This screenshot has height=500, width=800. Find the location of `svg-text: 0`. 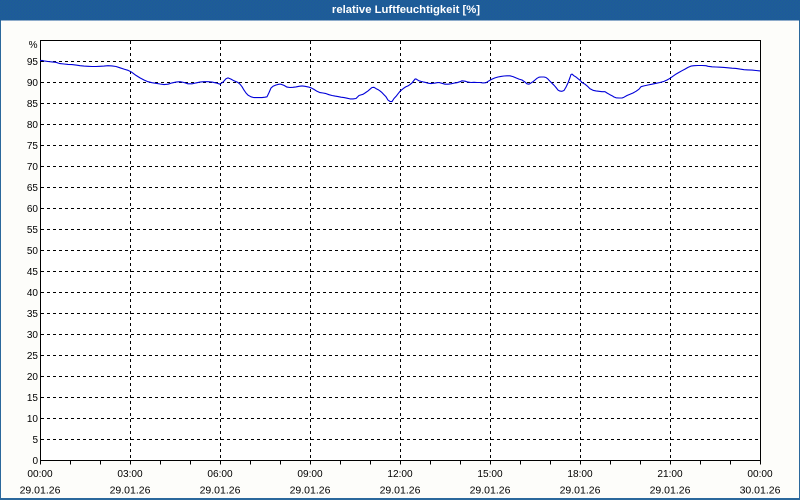

svg-text: 0 is located at coordinates (35, 461).